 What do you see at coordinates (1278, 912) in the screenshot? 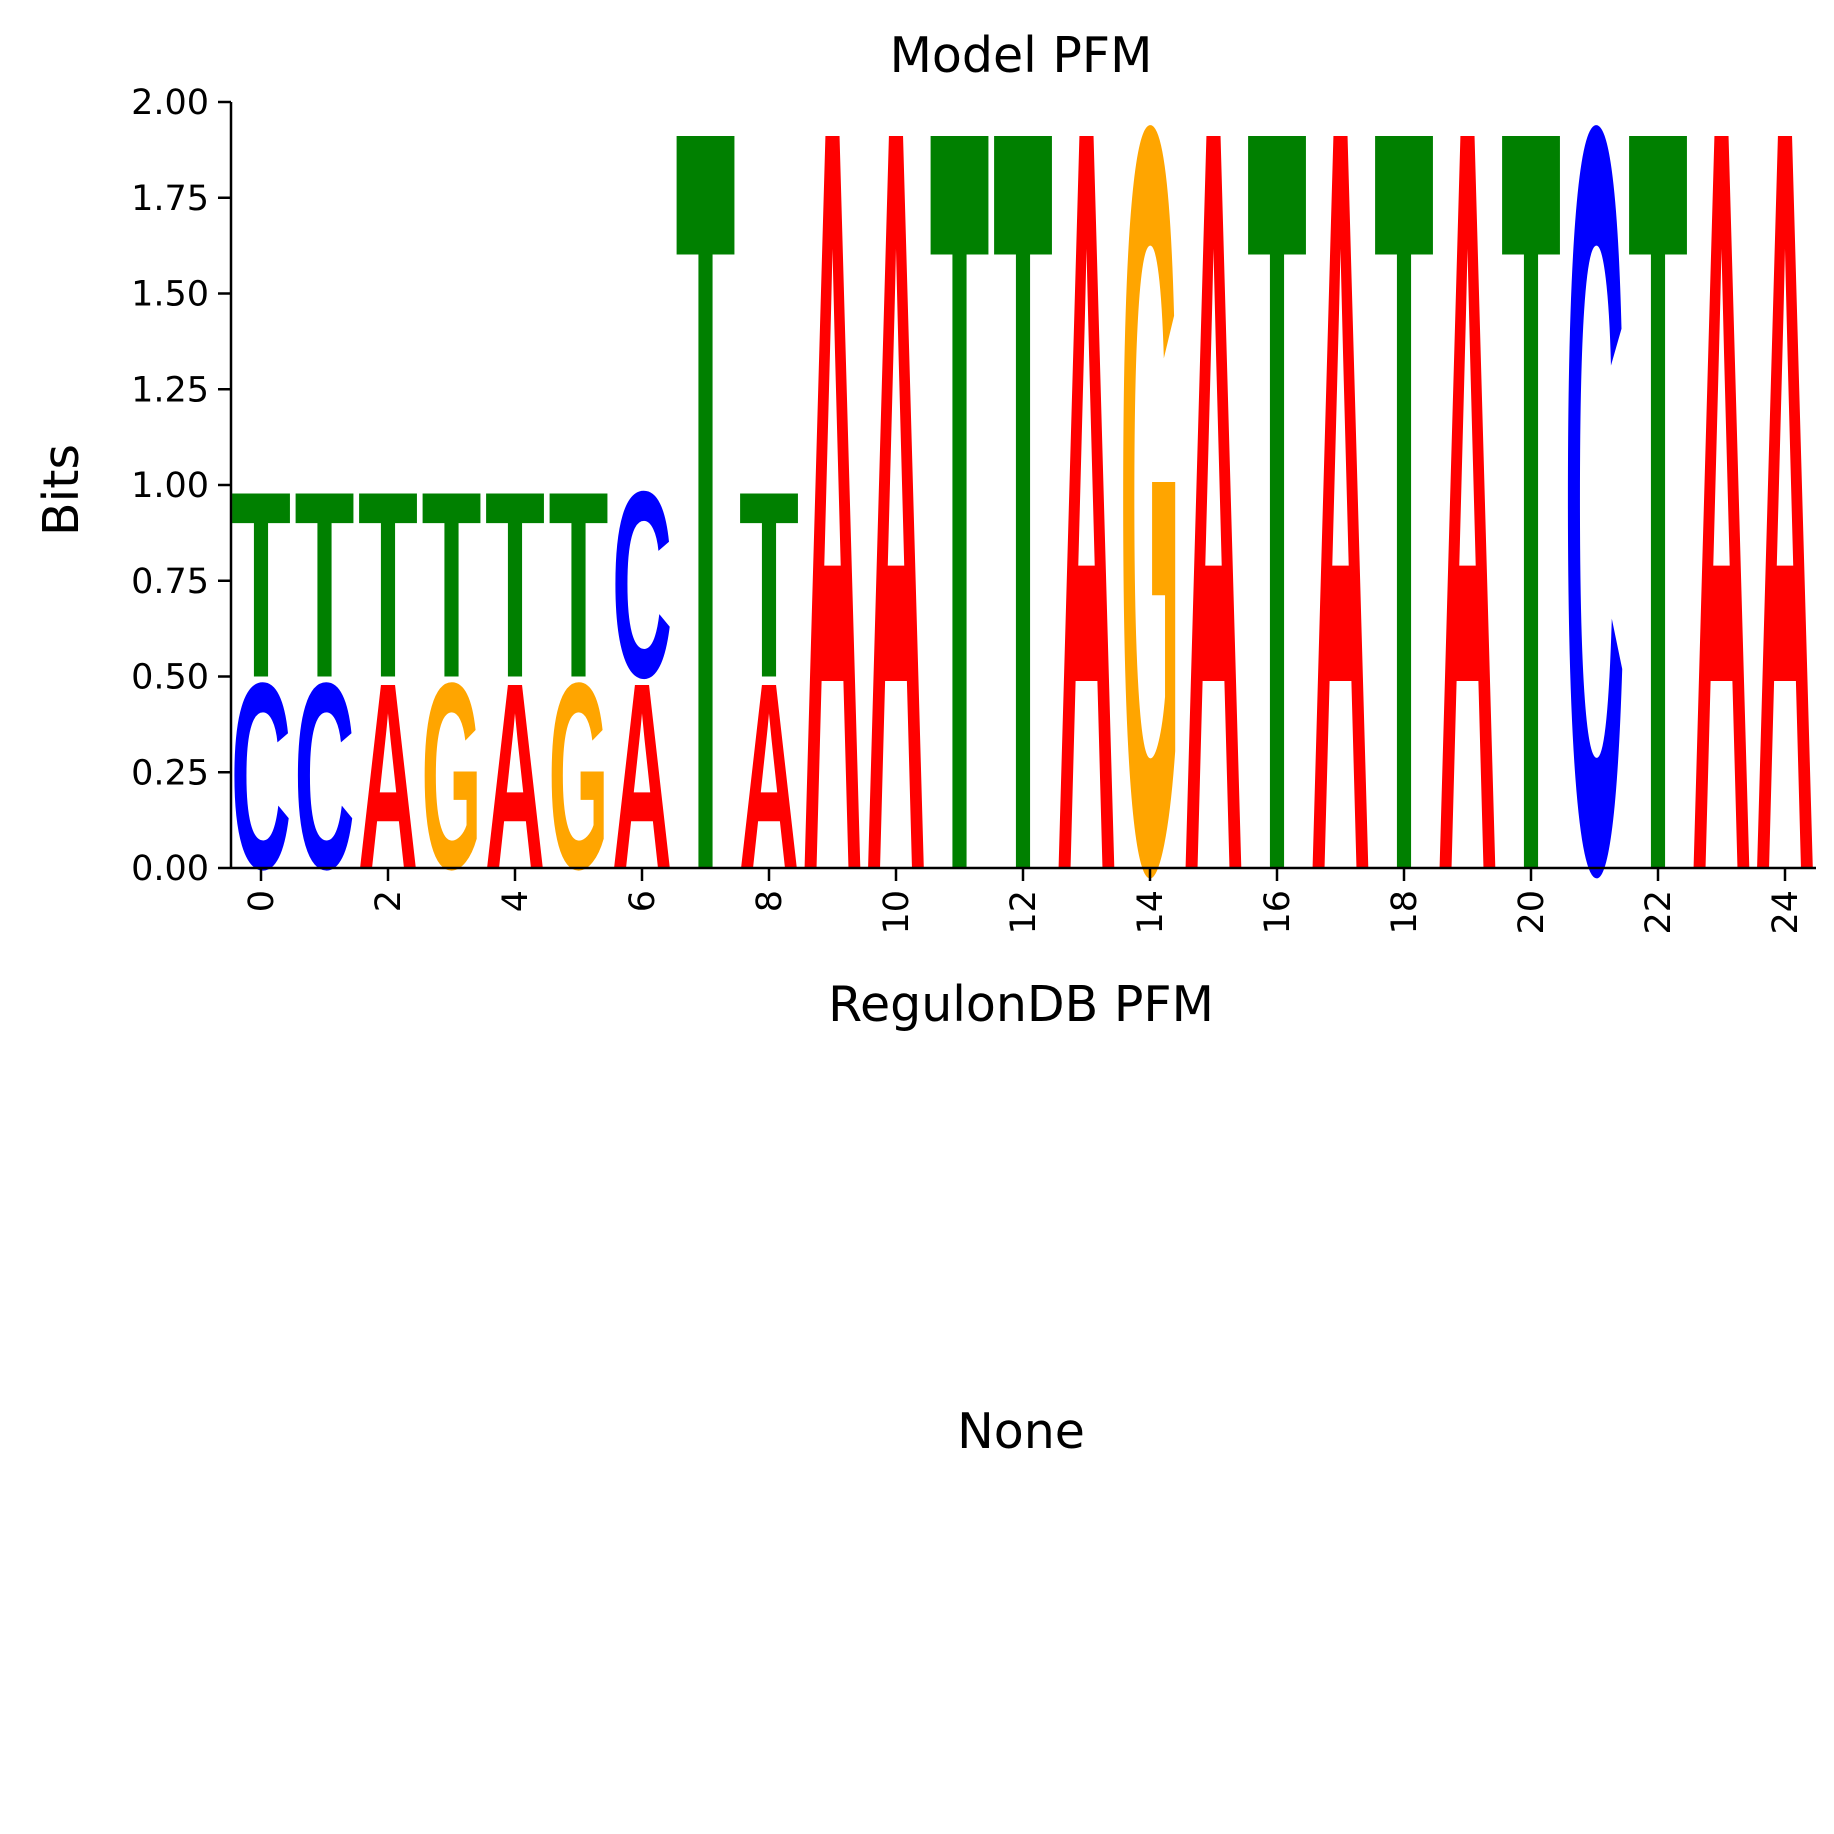
I see `x-tick-label: 16` at bounding box center [1278, 912].